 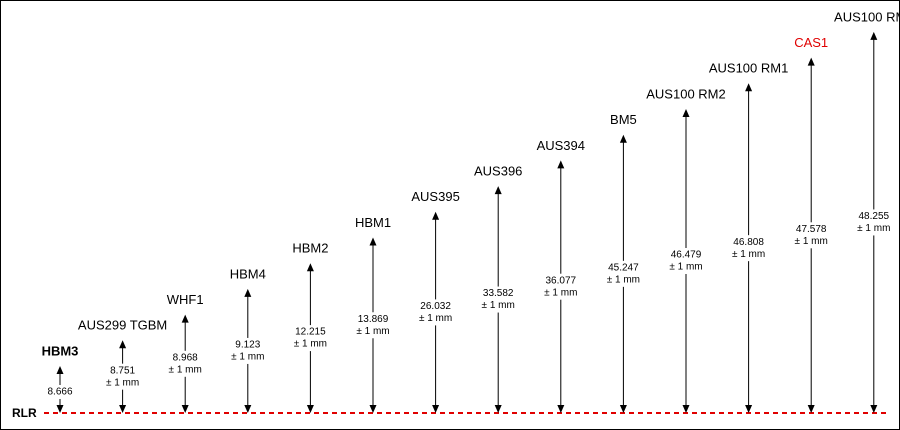 What do you see at coordinates (685, 93) in the screenshot?
I see `benchmark-label: AUS100 RM2` at bounding box center [685, 93].